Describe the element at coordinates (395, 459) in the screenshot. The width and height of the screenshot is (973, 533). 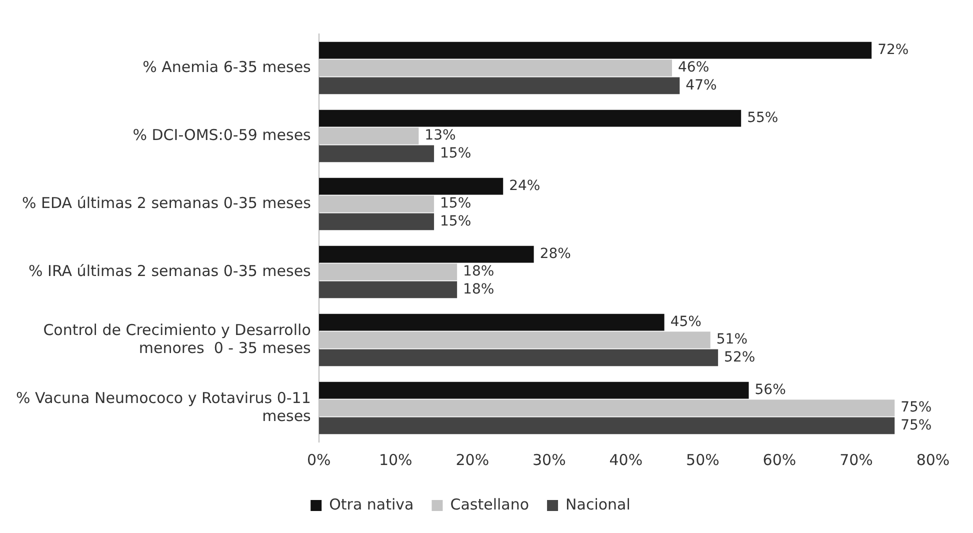
I see `x-tick-label: 10%` at that location.